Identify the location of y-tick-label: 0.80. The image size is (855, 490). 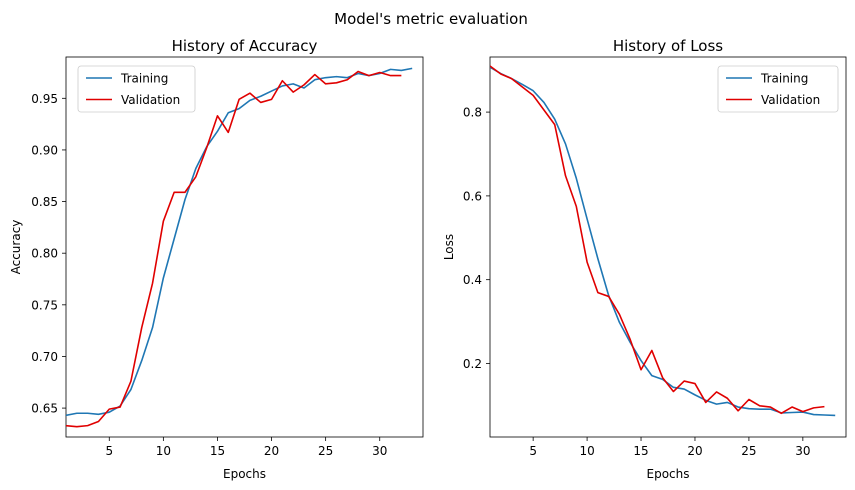
(44, 254).